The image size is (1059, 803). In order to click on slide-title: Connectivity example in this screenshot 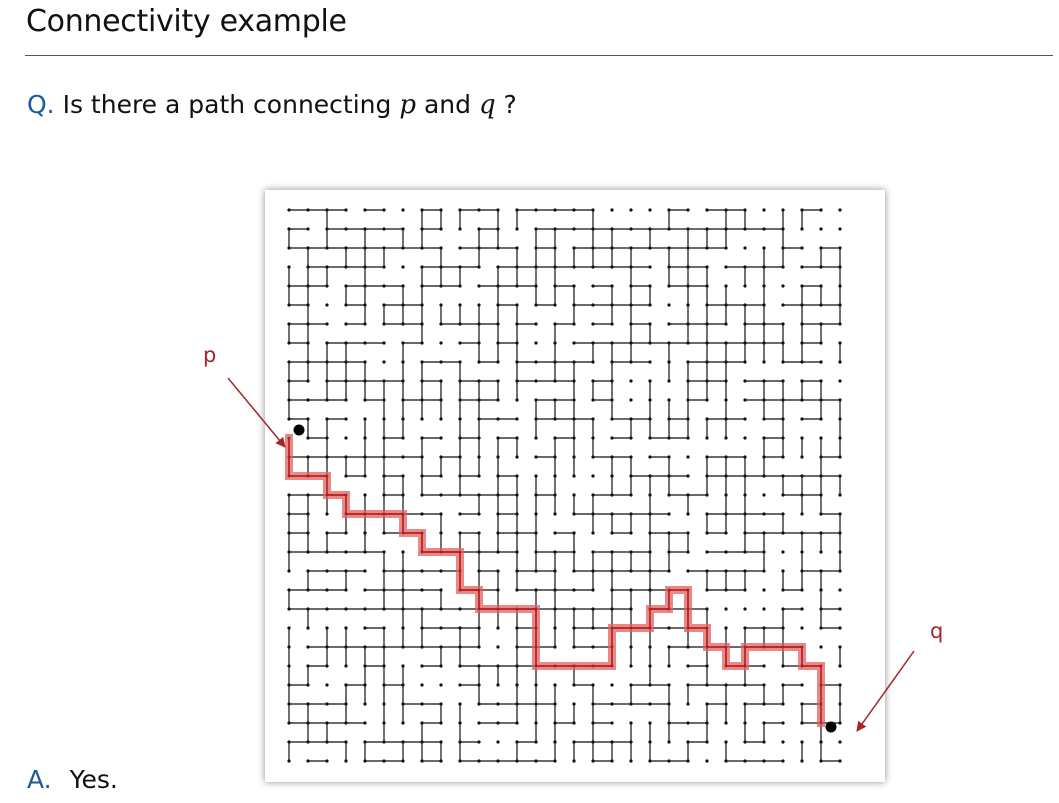, I will do `click(186, 21)`.